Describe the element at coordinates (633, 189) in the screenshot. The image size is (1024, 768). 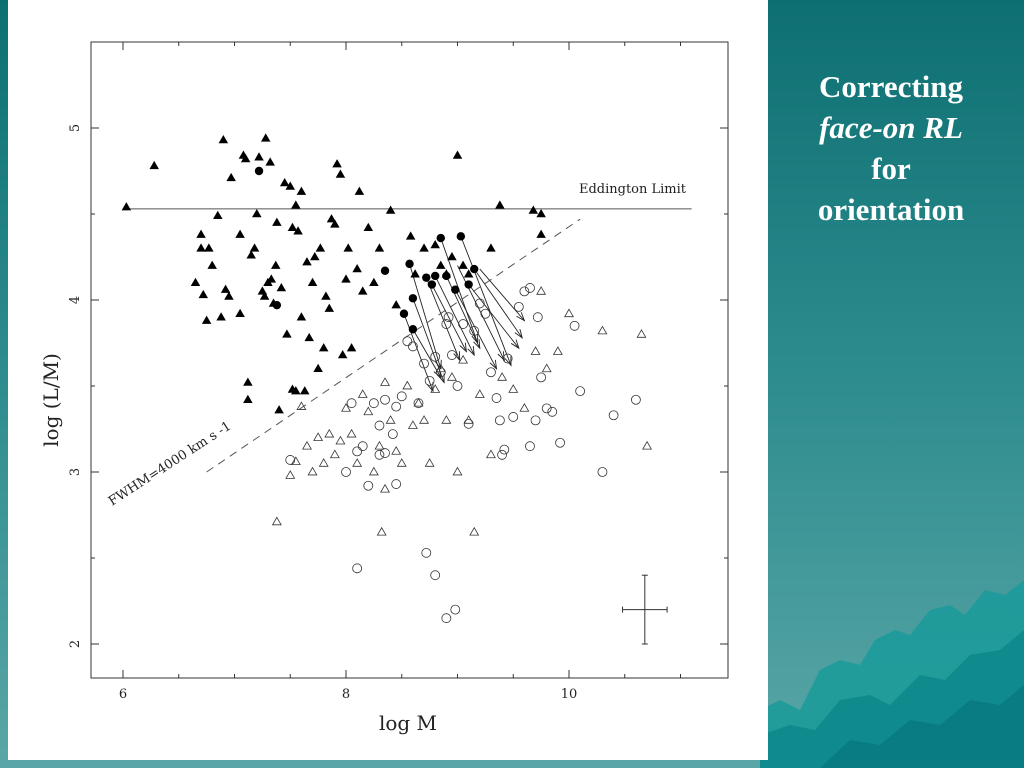
I see `eddington-label: Eddington Limit` at that location.